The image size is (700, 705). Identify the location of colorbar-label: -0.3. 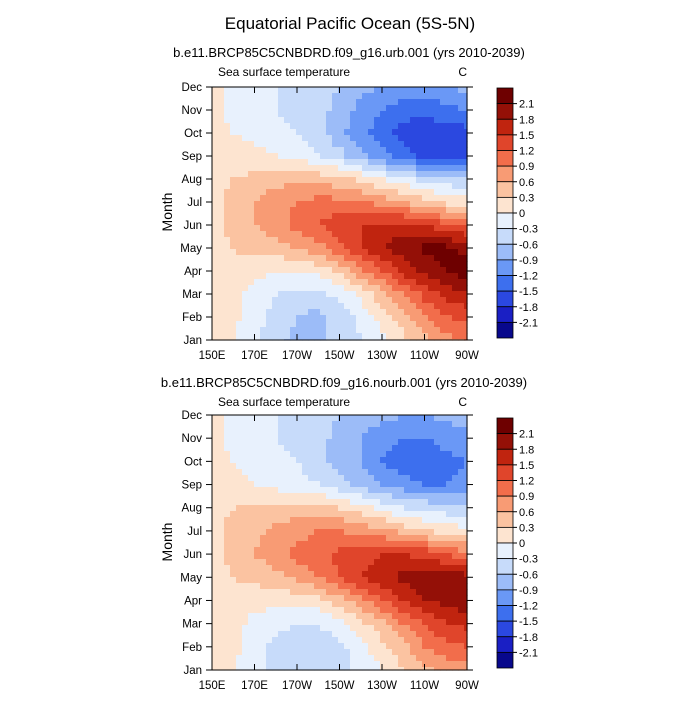
(528, 560).